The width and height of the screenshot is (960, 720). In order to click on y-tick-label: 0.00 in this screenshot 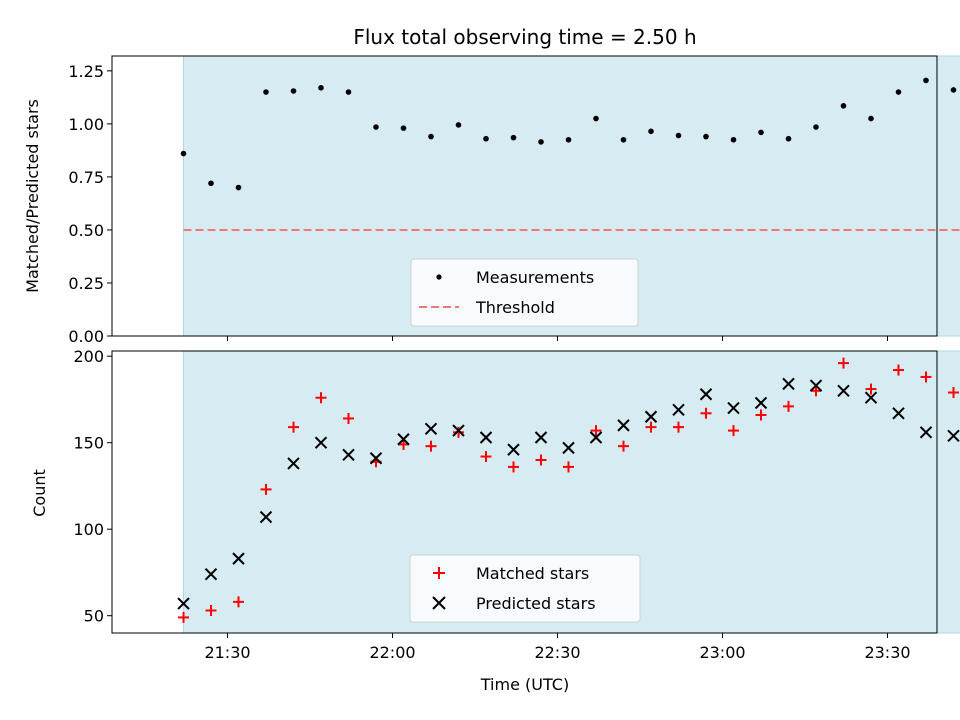, I will do `click(86, 336)`.